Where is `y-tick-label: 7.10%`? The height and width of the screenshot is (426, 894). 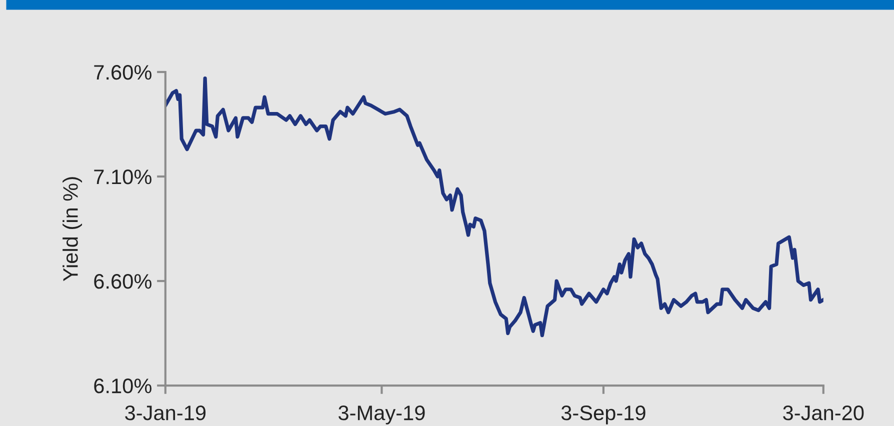
y-tick-label: 7.10% is located at coordinates (123, 177).